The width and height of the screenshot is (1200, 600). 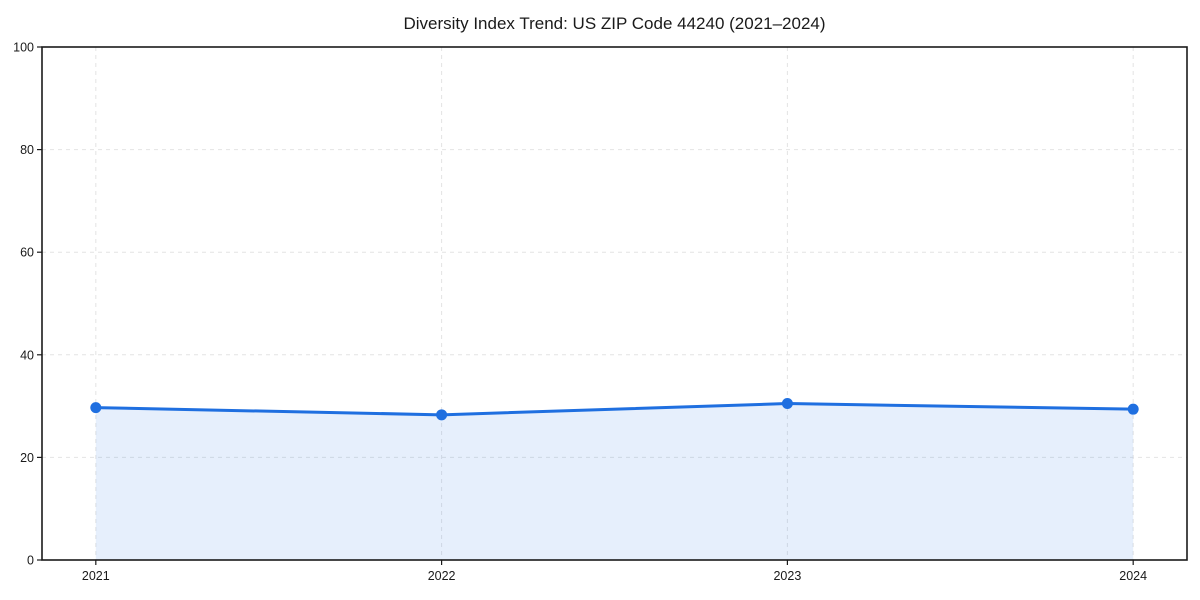 I want to click on series-line, so click(x=614, y=409).